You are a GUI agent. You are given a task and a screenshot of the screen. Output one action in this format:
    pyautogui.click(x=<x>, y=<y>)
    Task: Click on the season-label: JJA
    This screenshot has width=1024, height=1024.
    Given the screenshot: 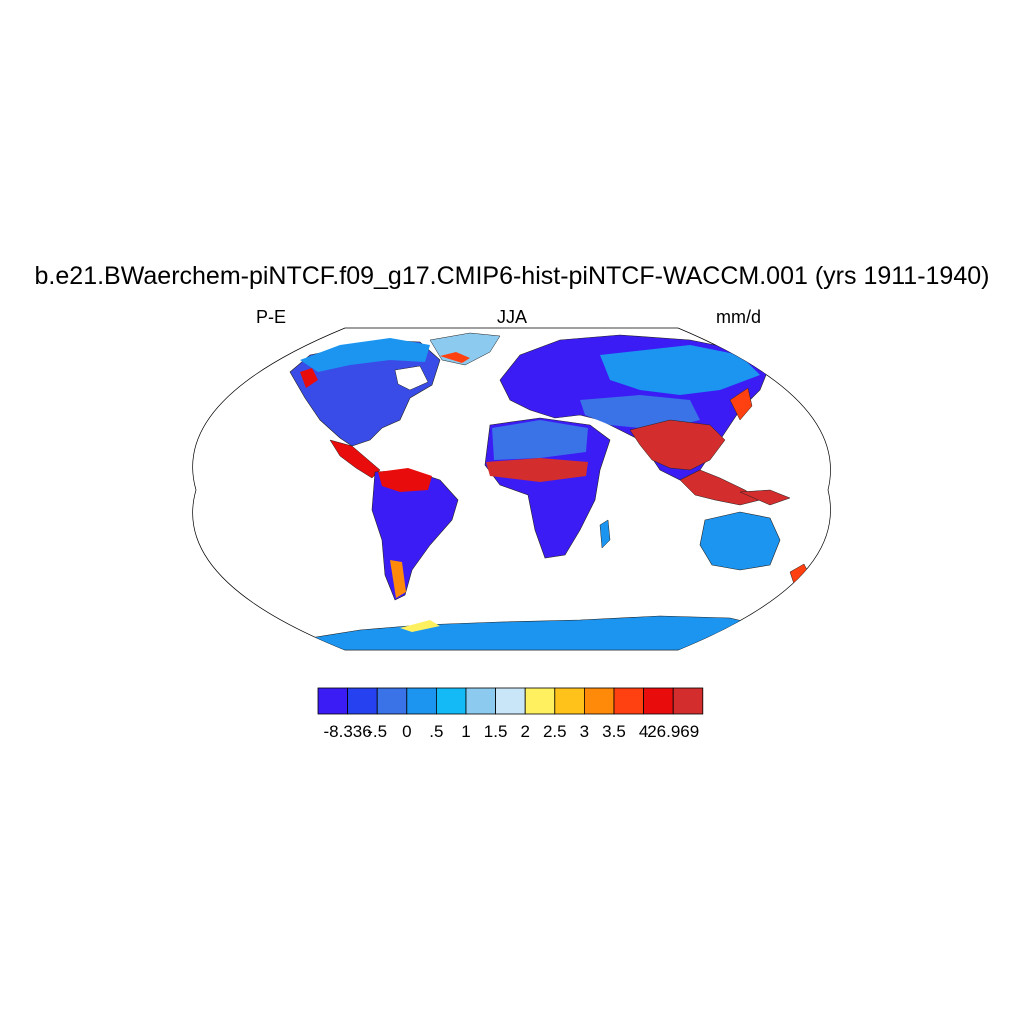 What is the action you would take?
    pyautogui.click(x=511, y=317)
    